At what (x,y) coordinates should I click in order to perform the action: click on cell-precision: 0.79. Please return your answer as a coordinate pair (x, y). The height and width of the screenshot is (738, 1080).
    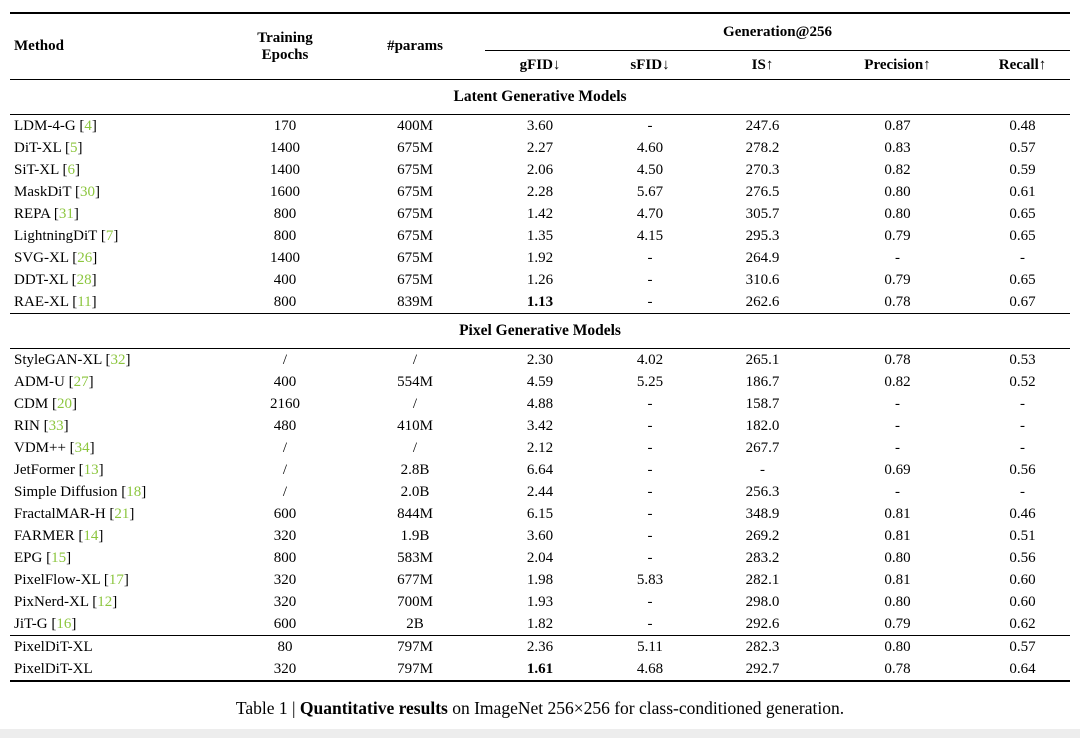
    Looking at the image, I should click on (897, 624).